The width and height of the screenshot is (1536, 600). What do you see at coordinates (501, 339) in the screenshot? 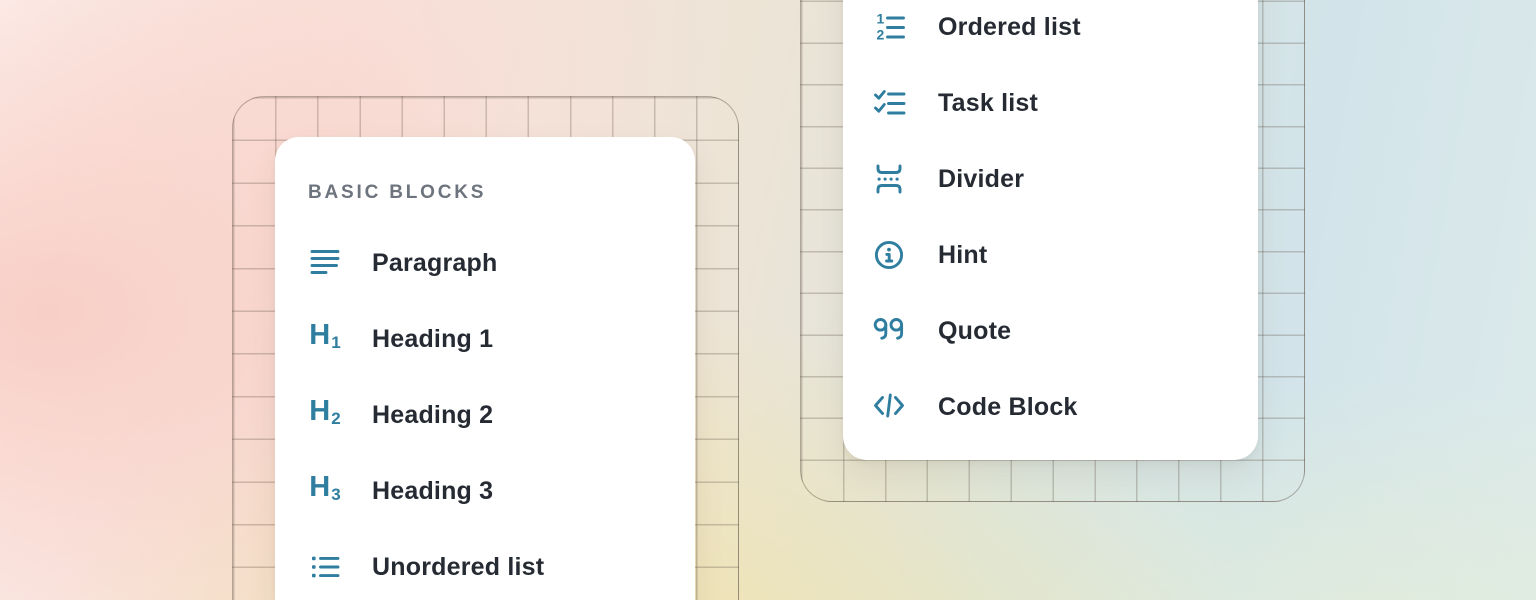
I see `menu-item-heading-1: H1 Heading 1` at bounding box center [501, 339].